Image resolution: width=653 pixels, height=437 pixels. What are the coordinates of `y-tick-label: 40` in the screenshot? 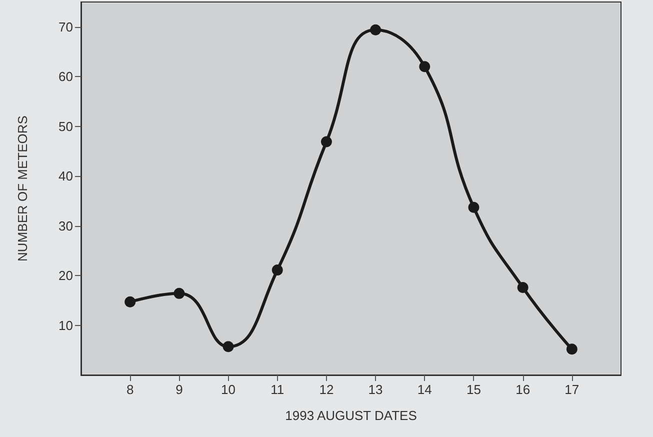 It's located at (65, 176).